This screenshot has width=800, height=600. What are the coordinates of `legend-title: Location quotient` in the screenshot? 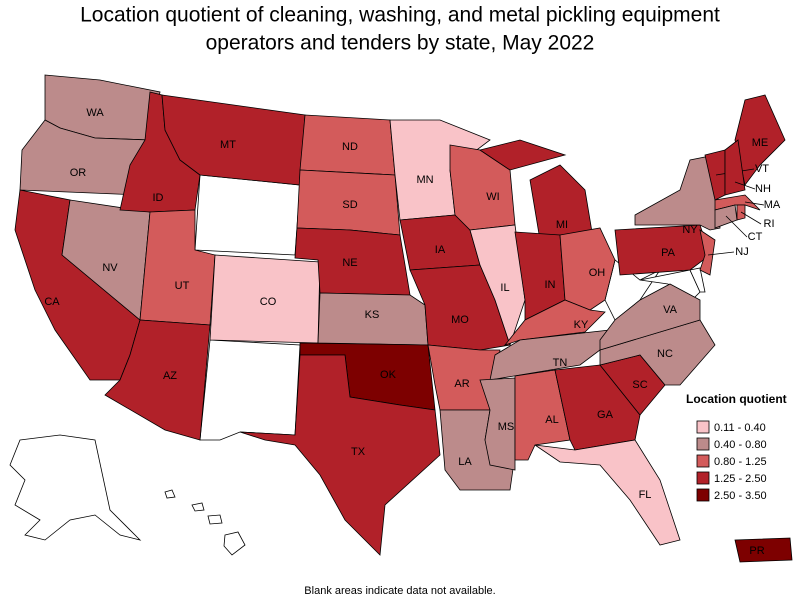 It's located at (736, 399).